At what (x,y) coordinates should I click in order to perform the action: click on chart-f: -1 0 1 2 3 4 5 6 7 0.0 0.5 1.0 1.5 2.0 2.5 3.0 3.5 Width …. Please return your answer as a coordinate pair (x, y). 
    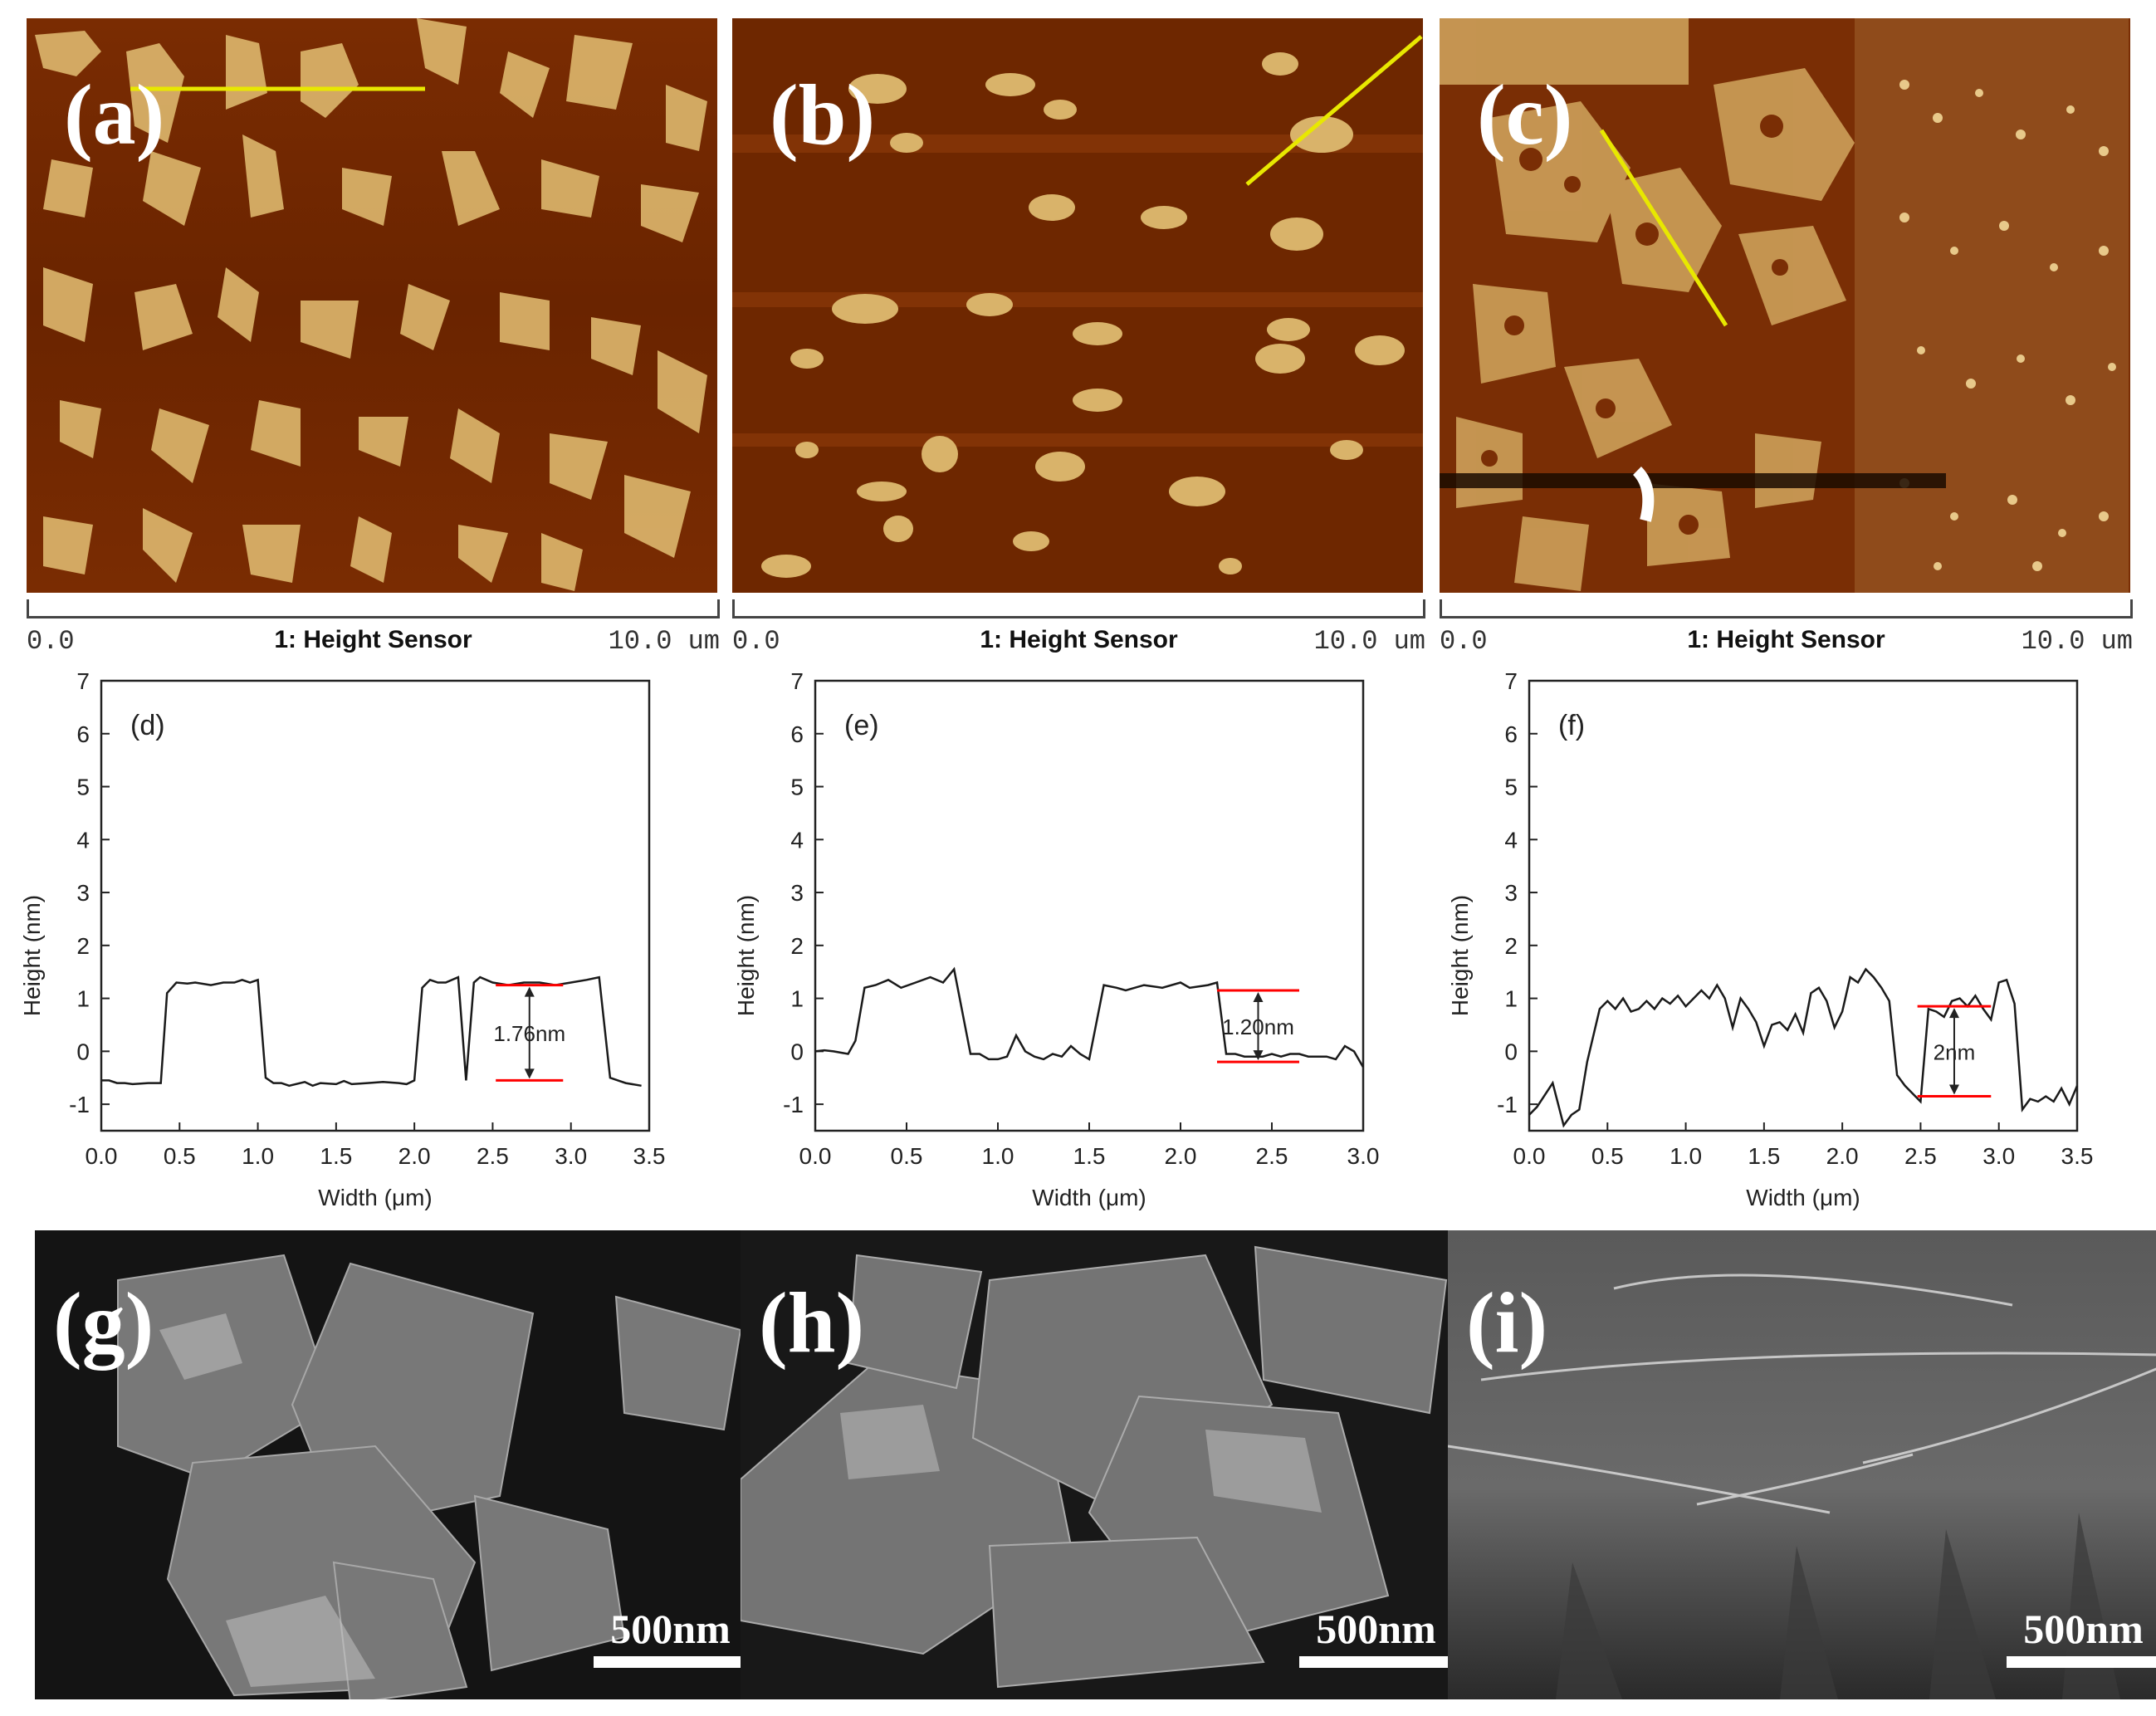
    Looking at the image, I should click on (1771, 939).